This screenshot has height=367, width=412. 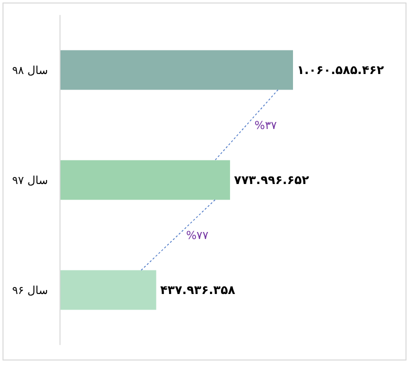 I want to click on y-tick-label: سال ۹۸, so click(x=30, y=70).